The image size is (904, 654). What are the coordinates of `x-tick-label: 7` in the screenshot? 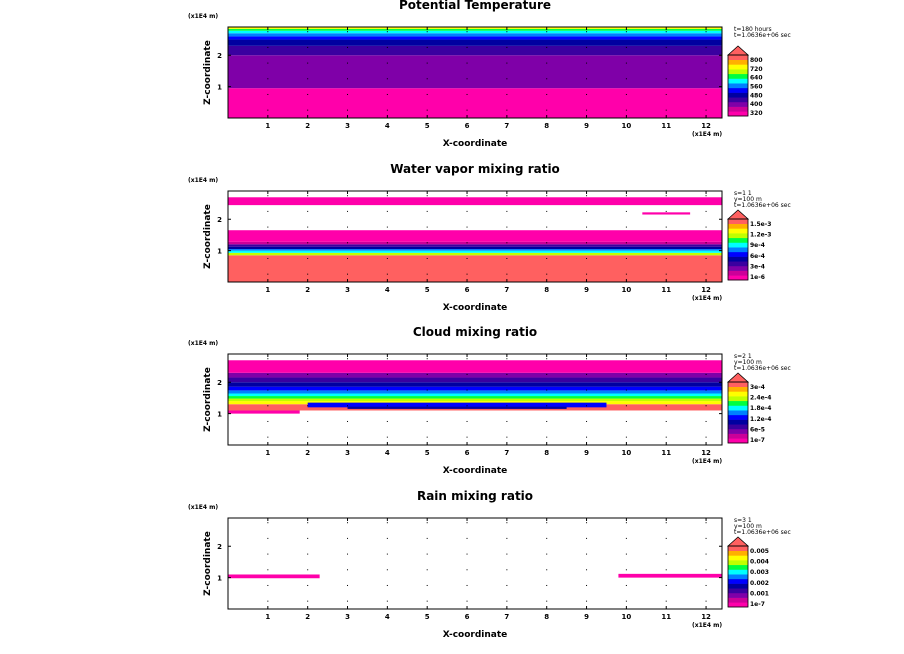 It's located at (506, 126).